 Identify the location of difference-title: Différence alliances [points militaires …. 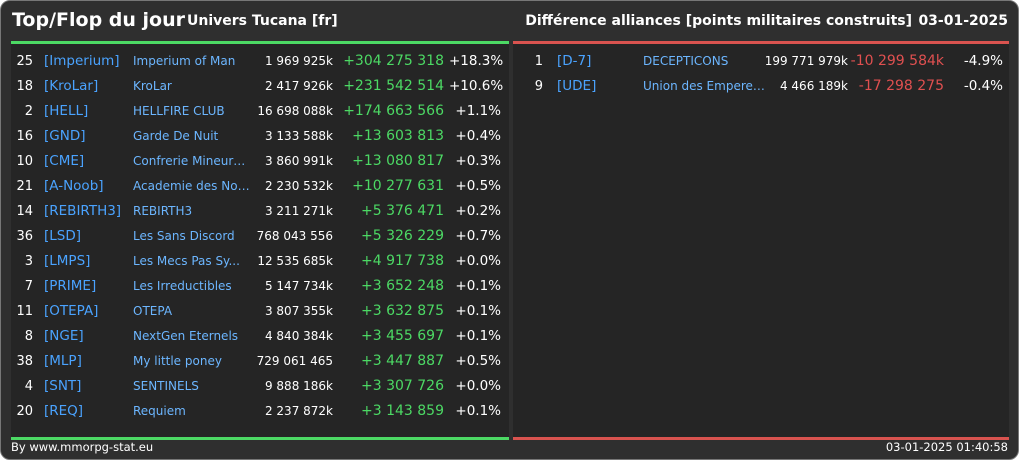
(718, 21).